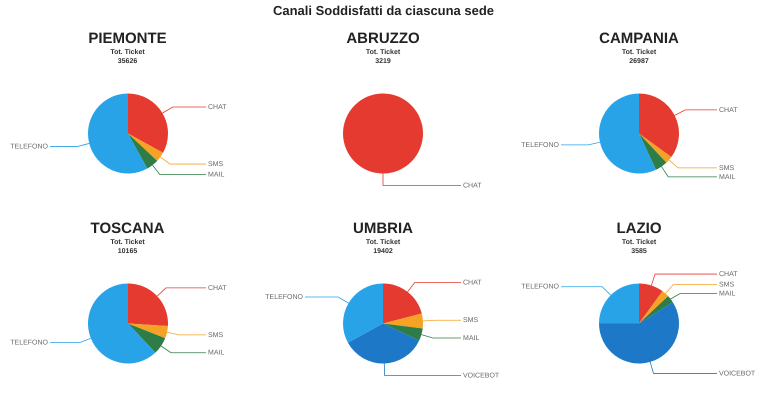 Image resolution: width=767 pixels, height=403 pixels. What do you see at coordinates (383, 39) in the screenshot?
I see `chart-title: ABRUZZO` at bounding box center [383, 39].